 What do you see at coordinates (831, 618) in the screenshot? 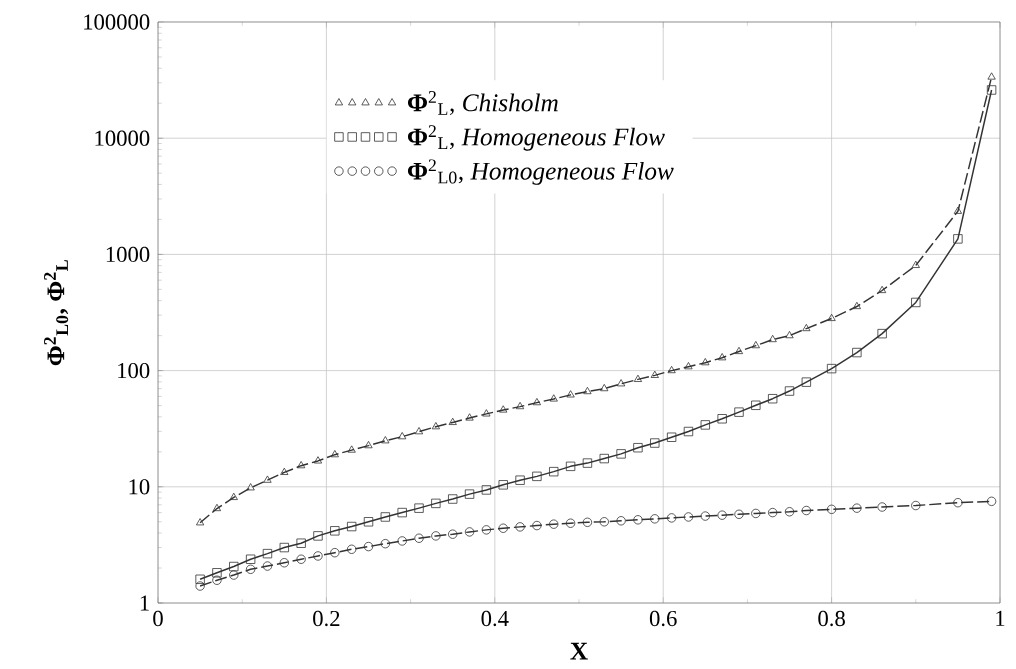
I see `x-tick-label: 0.8` at bounding box center [831, 618].